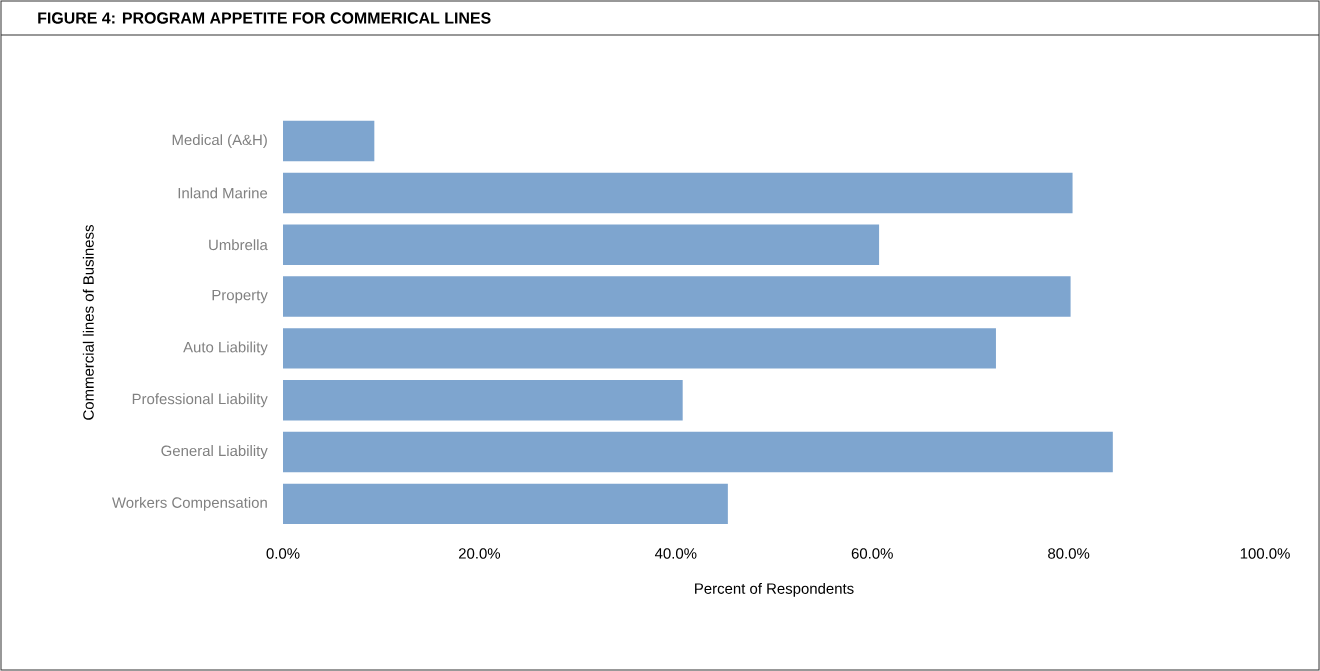 The height and width of the screenshot is (671, 1320). Describe the element at coordinates (189, 503) in the screenshot. I see `y-tick-label: Workers Compensation` at that location.